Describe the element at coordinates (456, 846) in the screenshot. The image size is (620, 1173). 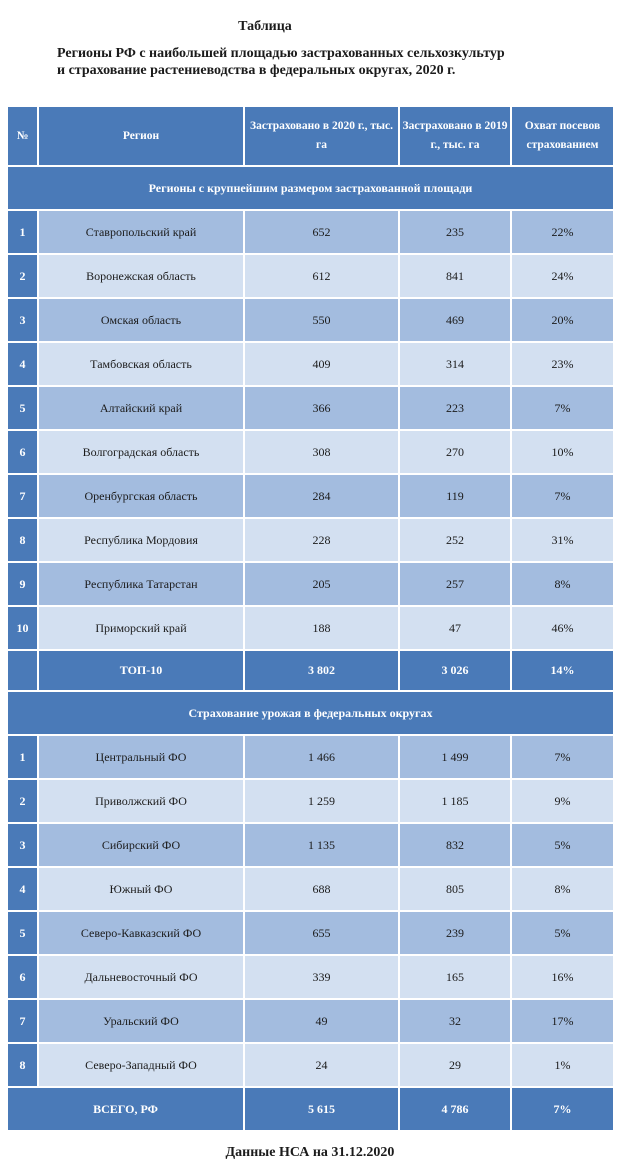
I see `insured-2019: 832` at that location.